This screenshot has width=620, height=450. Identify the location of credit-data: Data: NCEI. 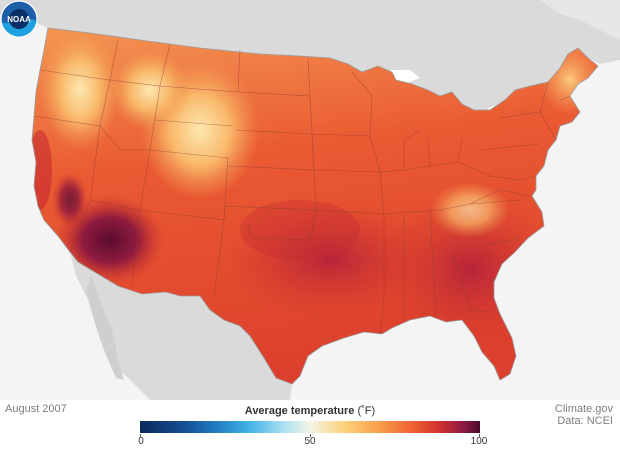
(585, 421).